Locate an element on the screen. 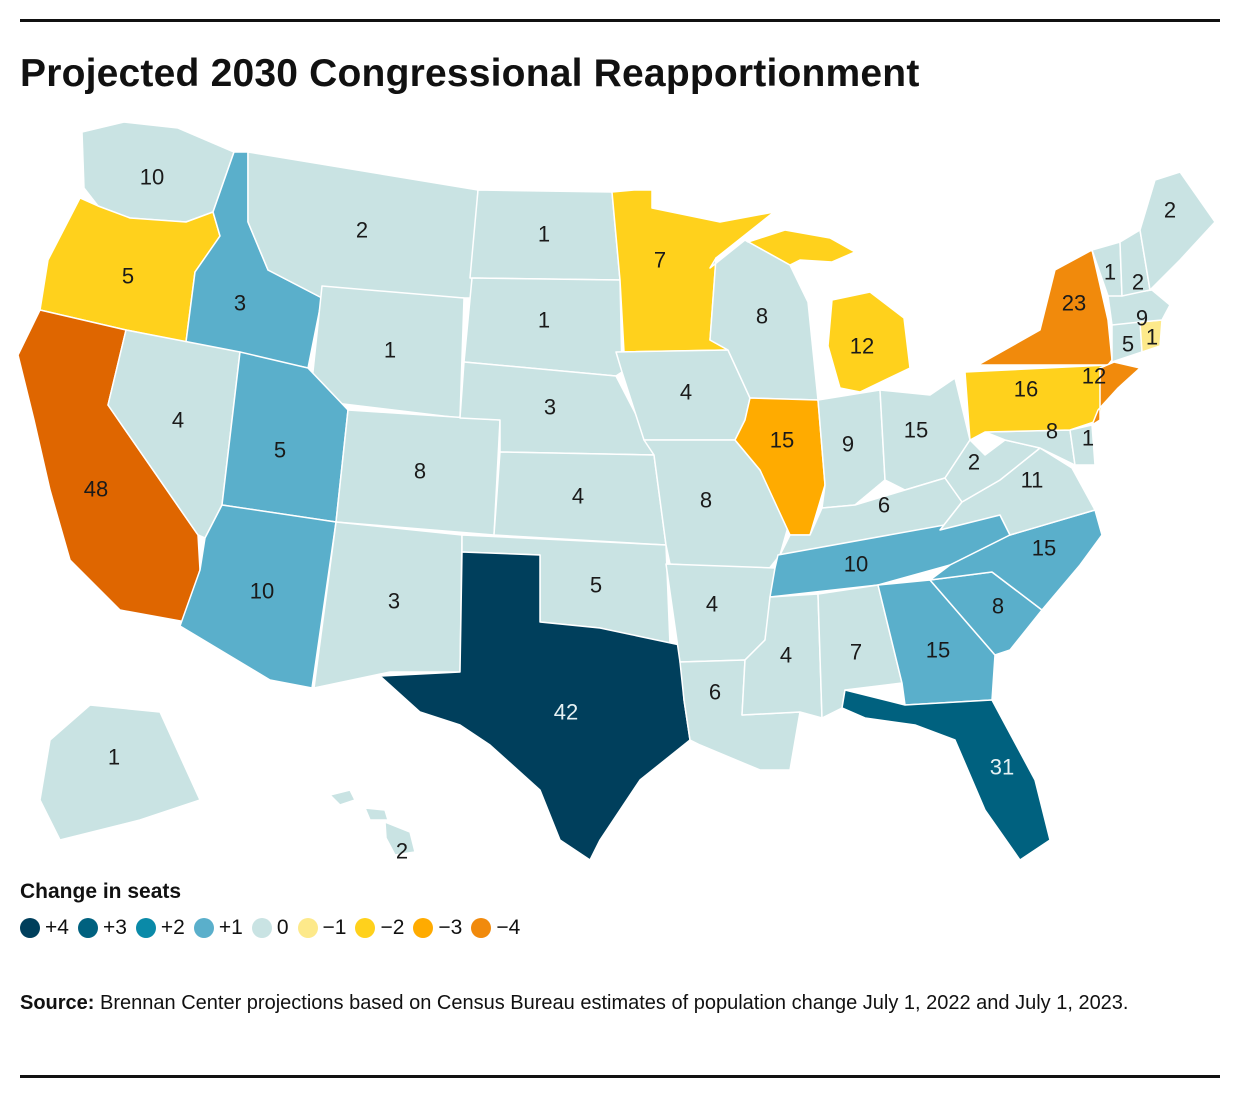  legend-item: −1 is located at coordinates (322, 928).